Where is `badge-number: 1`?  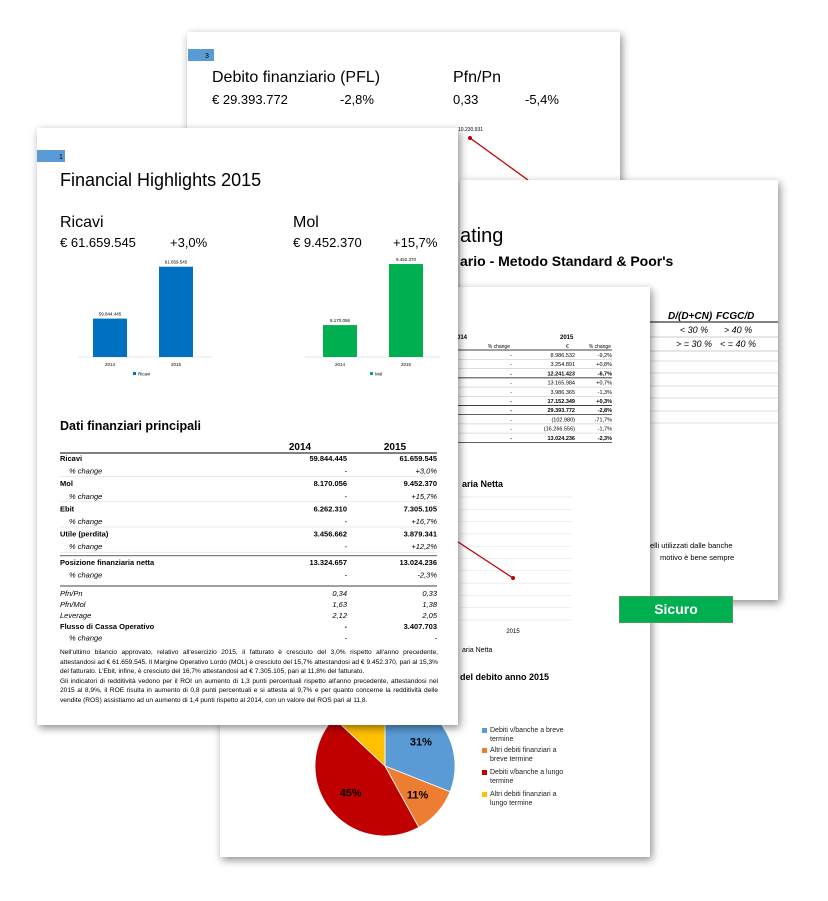
badge-number: 1 is located at coordinates (61, 157).